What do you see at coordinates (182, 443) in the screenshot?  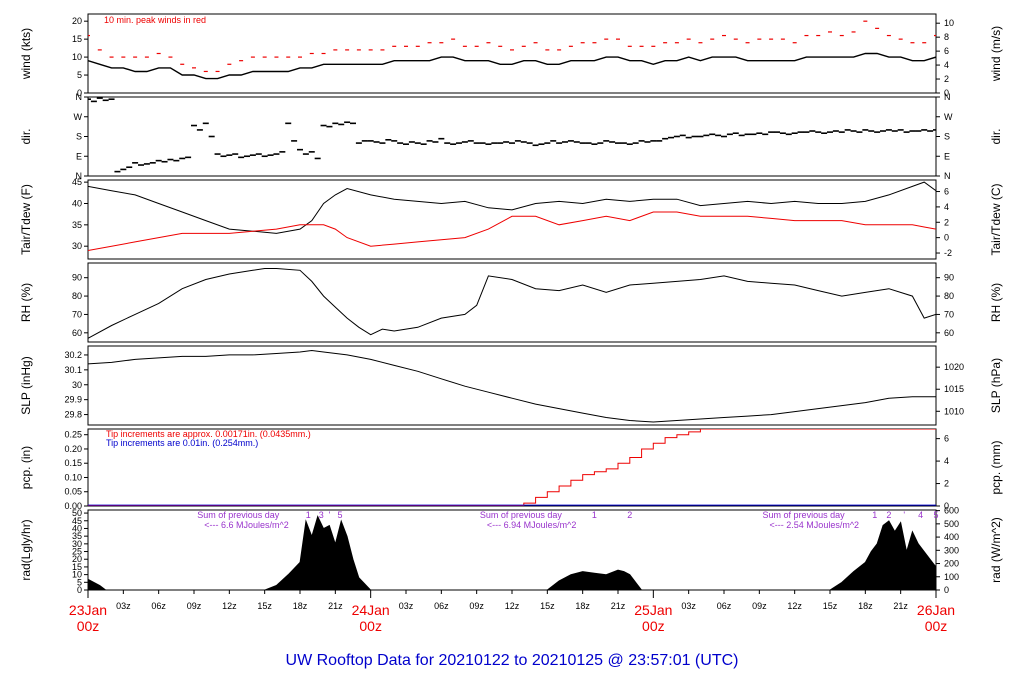 I see `pcp-note: Tip increments are 0.01in. (0.254mm.)` at bounding box center [182, 443].